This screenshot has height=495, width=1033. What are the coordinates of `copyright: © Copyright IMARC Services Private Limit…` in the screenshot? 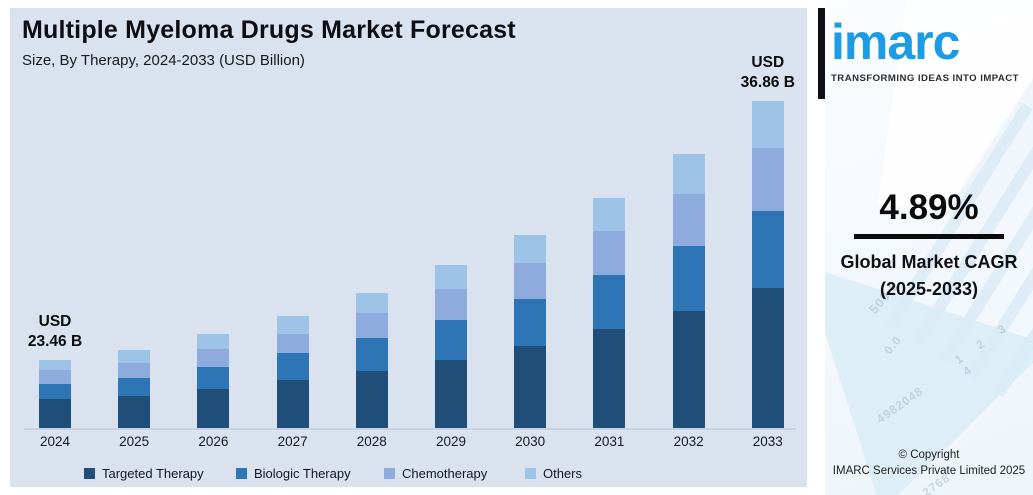 It's located at (929, 463).